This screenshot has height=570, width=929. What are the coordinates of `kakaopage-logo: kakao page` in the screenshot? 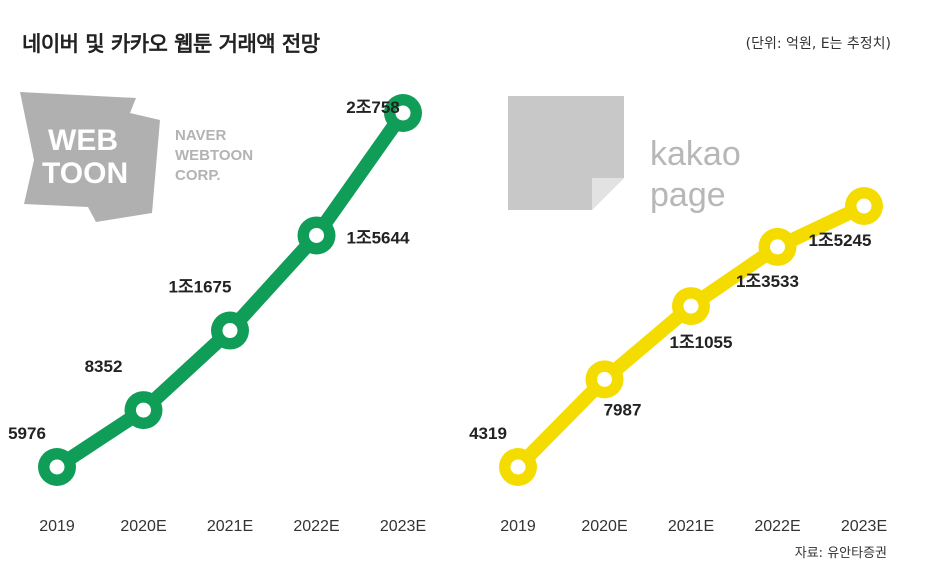 It's located at (624, 155).